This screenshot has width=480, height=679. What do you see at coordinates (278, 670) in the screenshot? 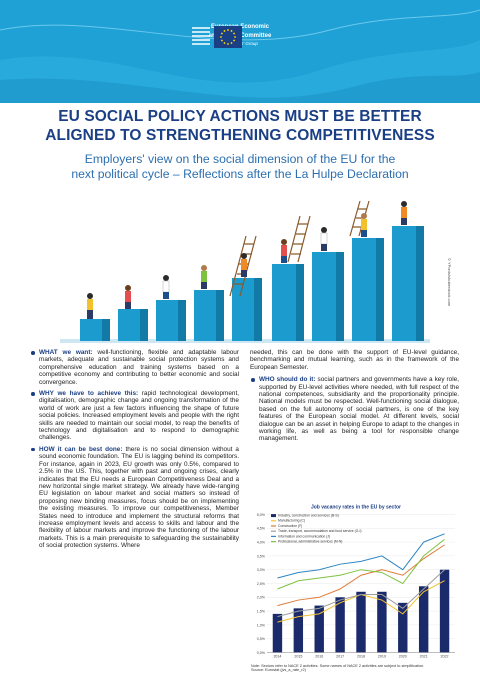
I see `chart-note-line-2: Source: Eurostat (jvs_a_rate_r2)` at bounding box center [278, 670].